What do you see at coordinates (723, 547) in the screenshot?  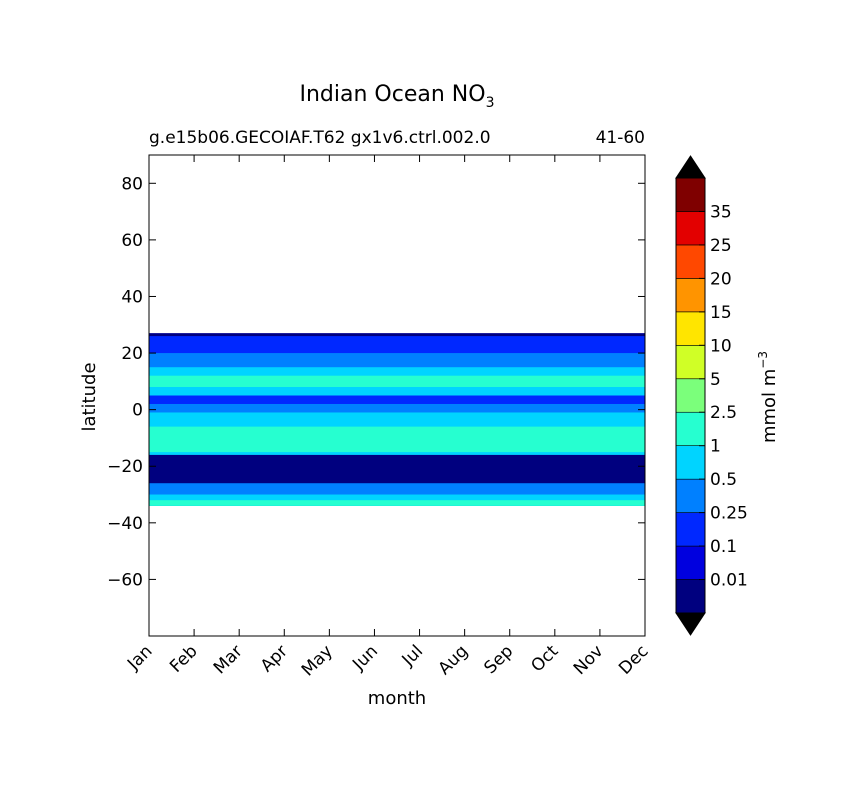 I see `colorbar-tick-label: 0.1` at bounding box center [723, 547].